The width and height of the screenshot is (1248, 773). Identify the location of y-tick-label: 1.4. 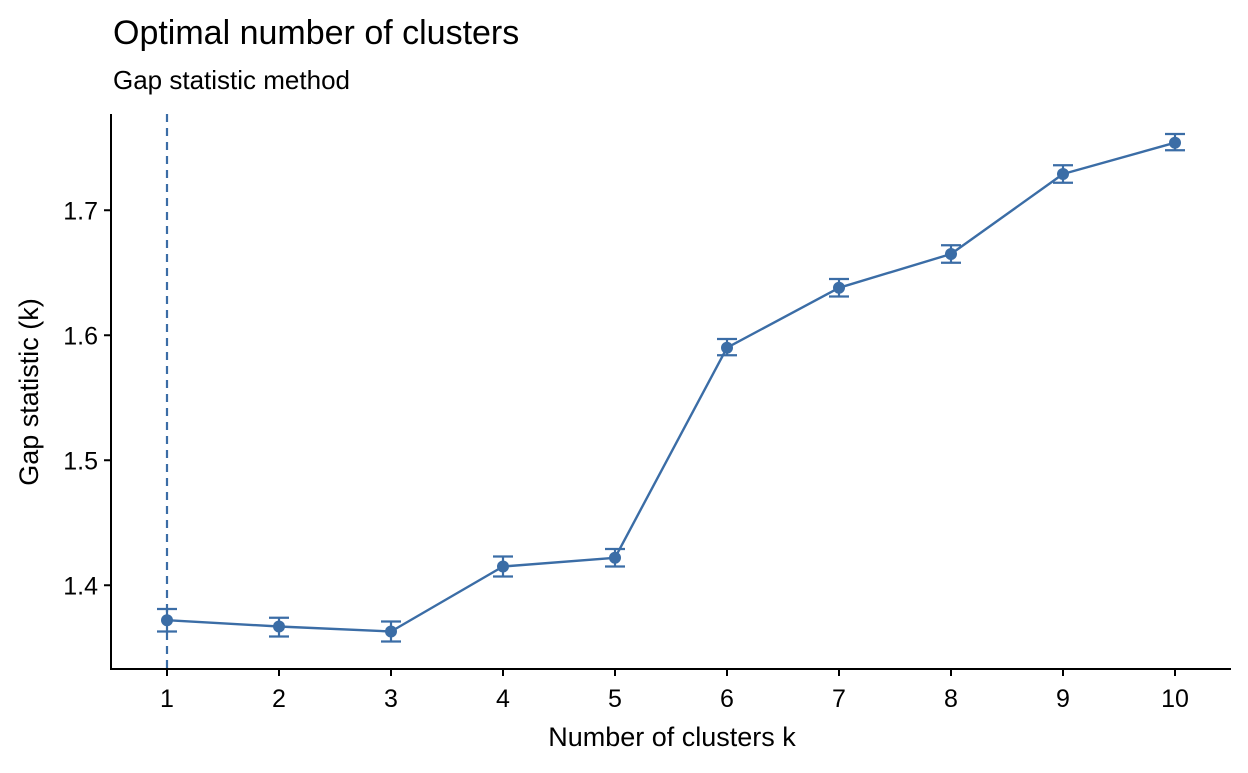
(80, 586).